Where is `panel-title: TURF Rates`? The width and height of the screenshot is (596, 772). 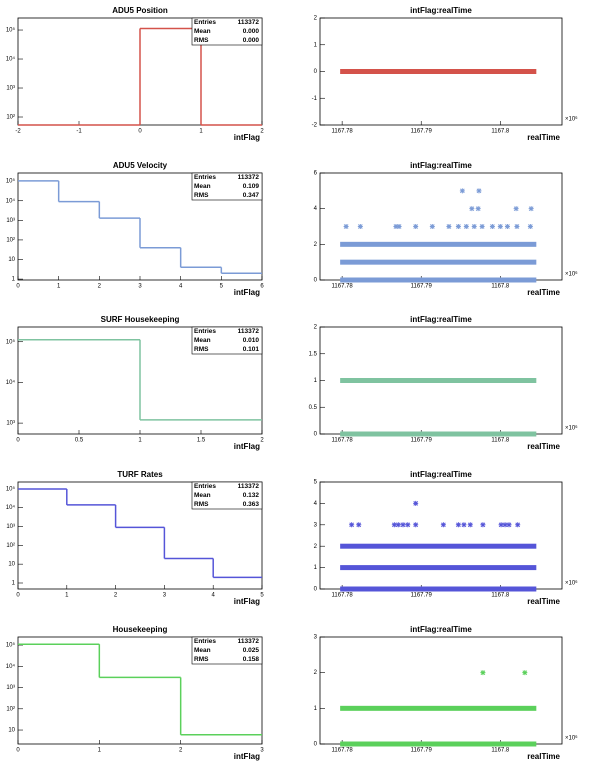 panel-title: TURF Rates is located at coordinates (140, 474).